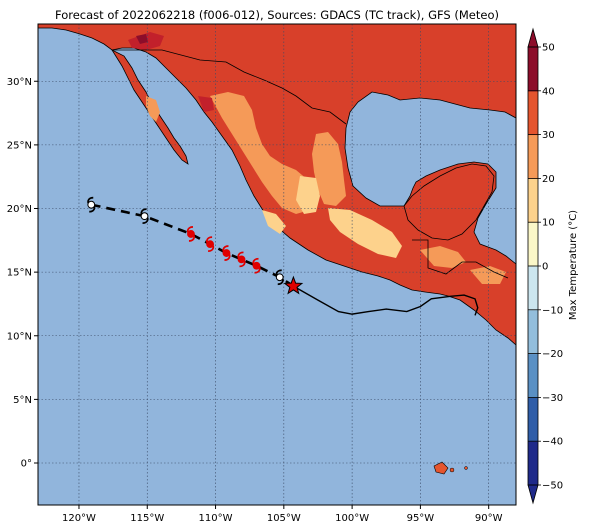 The width and height of the screenshot is (592, 529). Describe the element at coordinates (79, 518) in the screenshot. I see `lon-tick-label: 120°W` at that location.